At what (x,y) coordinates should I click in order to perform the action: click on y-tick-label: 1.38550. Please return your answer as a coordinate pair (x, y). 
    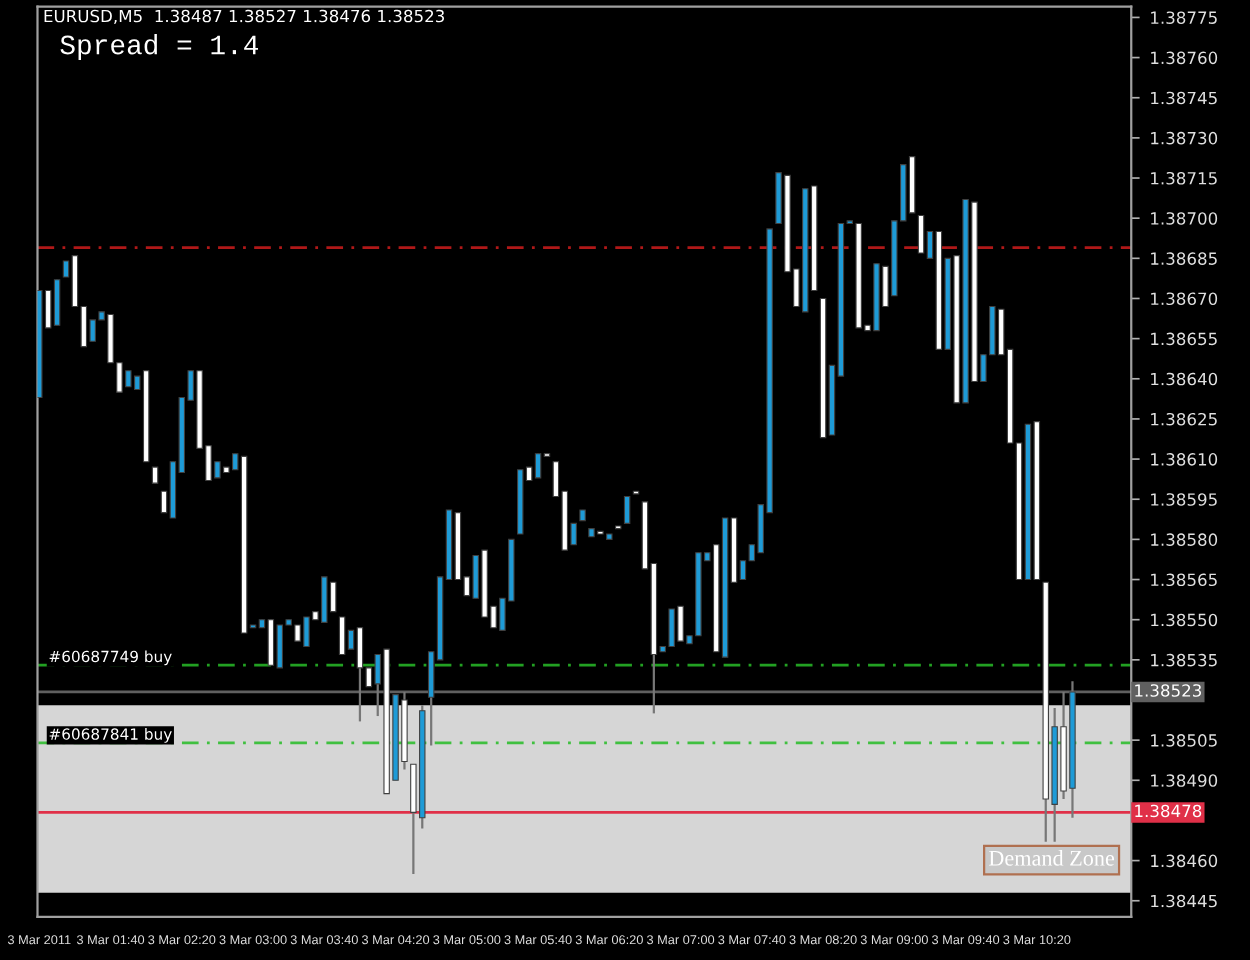
    Looking at the image, I should click on (1184, 620).